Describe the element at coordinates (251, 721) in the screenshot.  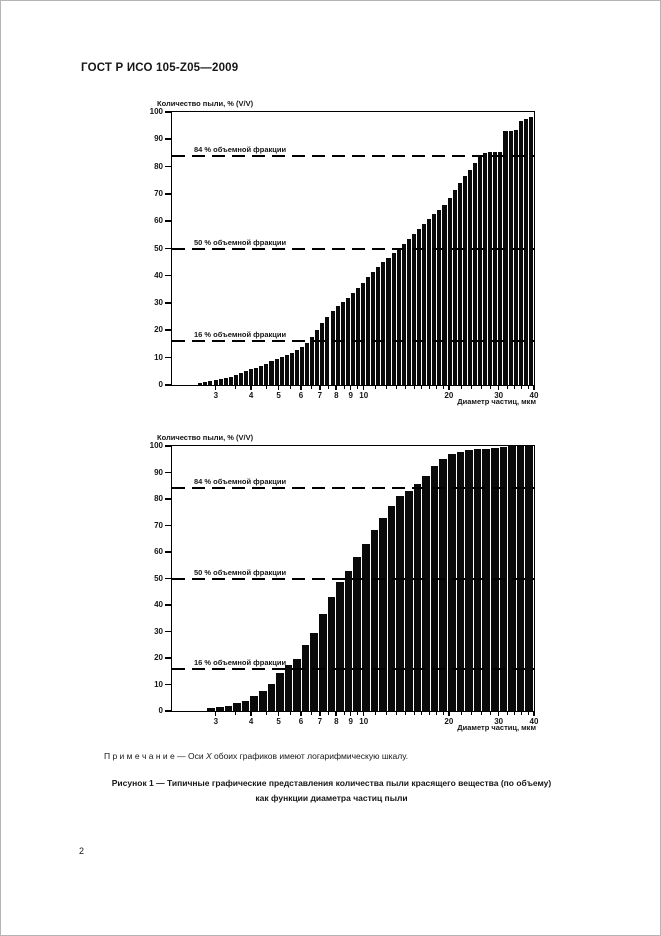
I see `x-axis-tick-label: 4` at that location.